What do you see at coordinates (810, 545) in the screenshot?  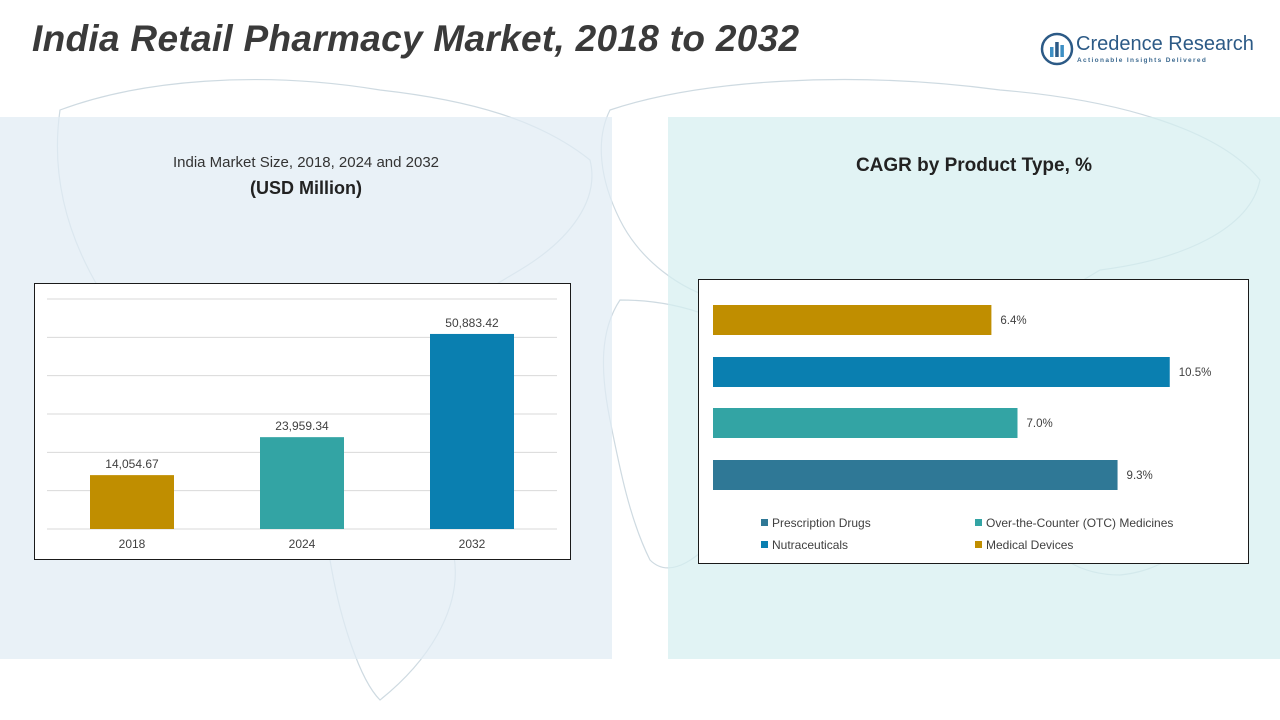 I see `legend-label: Nutraceuticals` at bounding box center [810, 545].